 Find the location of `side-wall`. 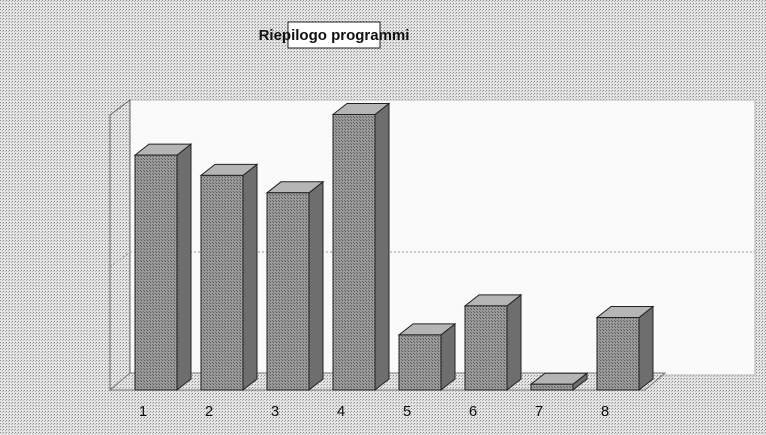

side-wall is located at coordinates (120, 245).